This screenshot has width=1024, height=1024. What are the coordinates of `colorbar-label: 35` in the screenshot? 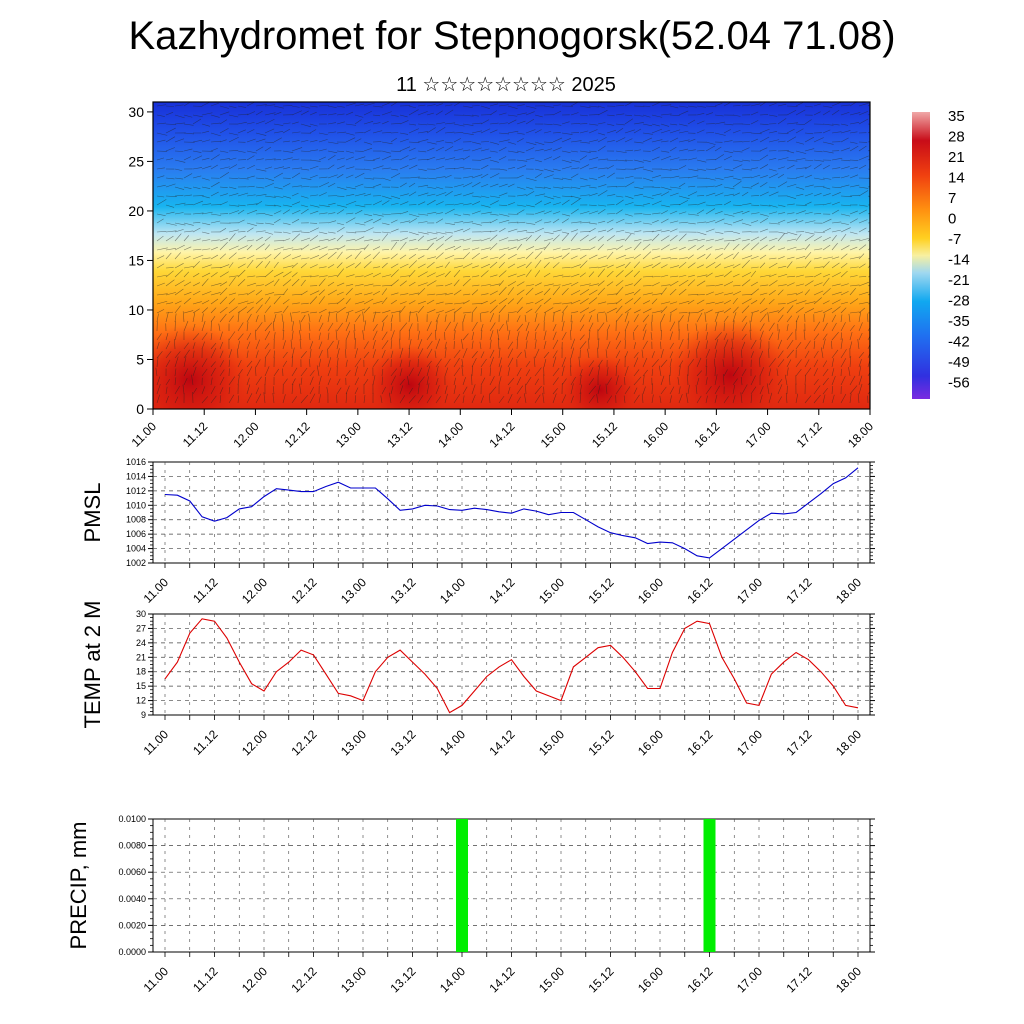 It's located at (956, 116).